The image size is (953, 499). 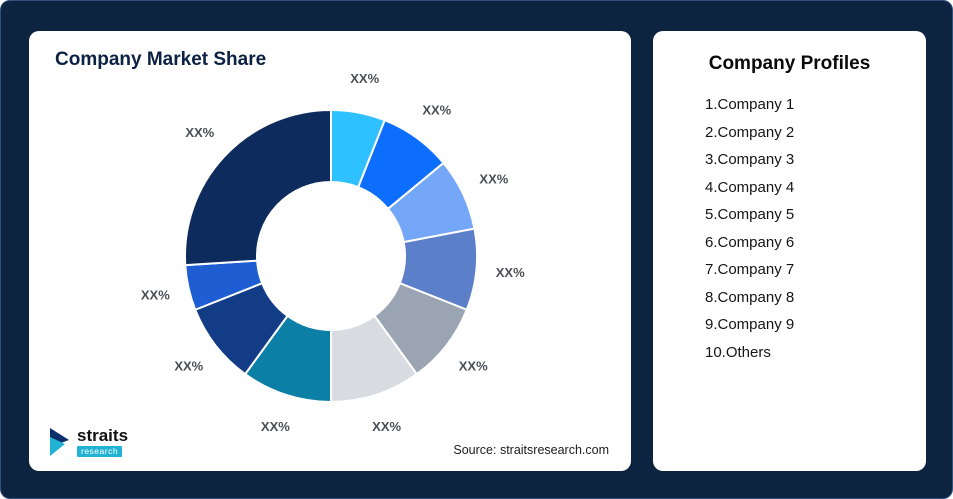 I want to click on logo-name: straits, so click(x=103, y=436).